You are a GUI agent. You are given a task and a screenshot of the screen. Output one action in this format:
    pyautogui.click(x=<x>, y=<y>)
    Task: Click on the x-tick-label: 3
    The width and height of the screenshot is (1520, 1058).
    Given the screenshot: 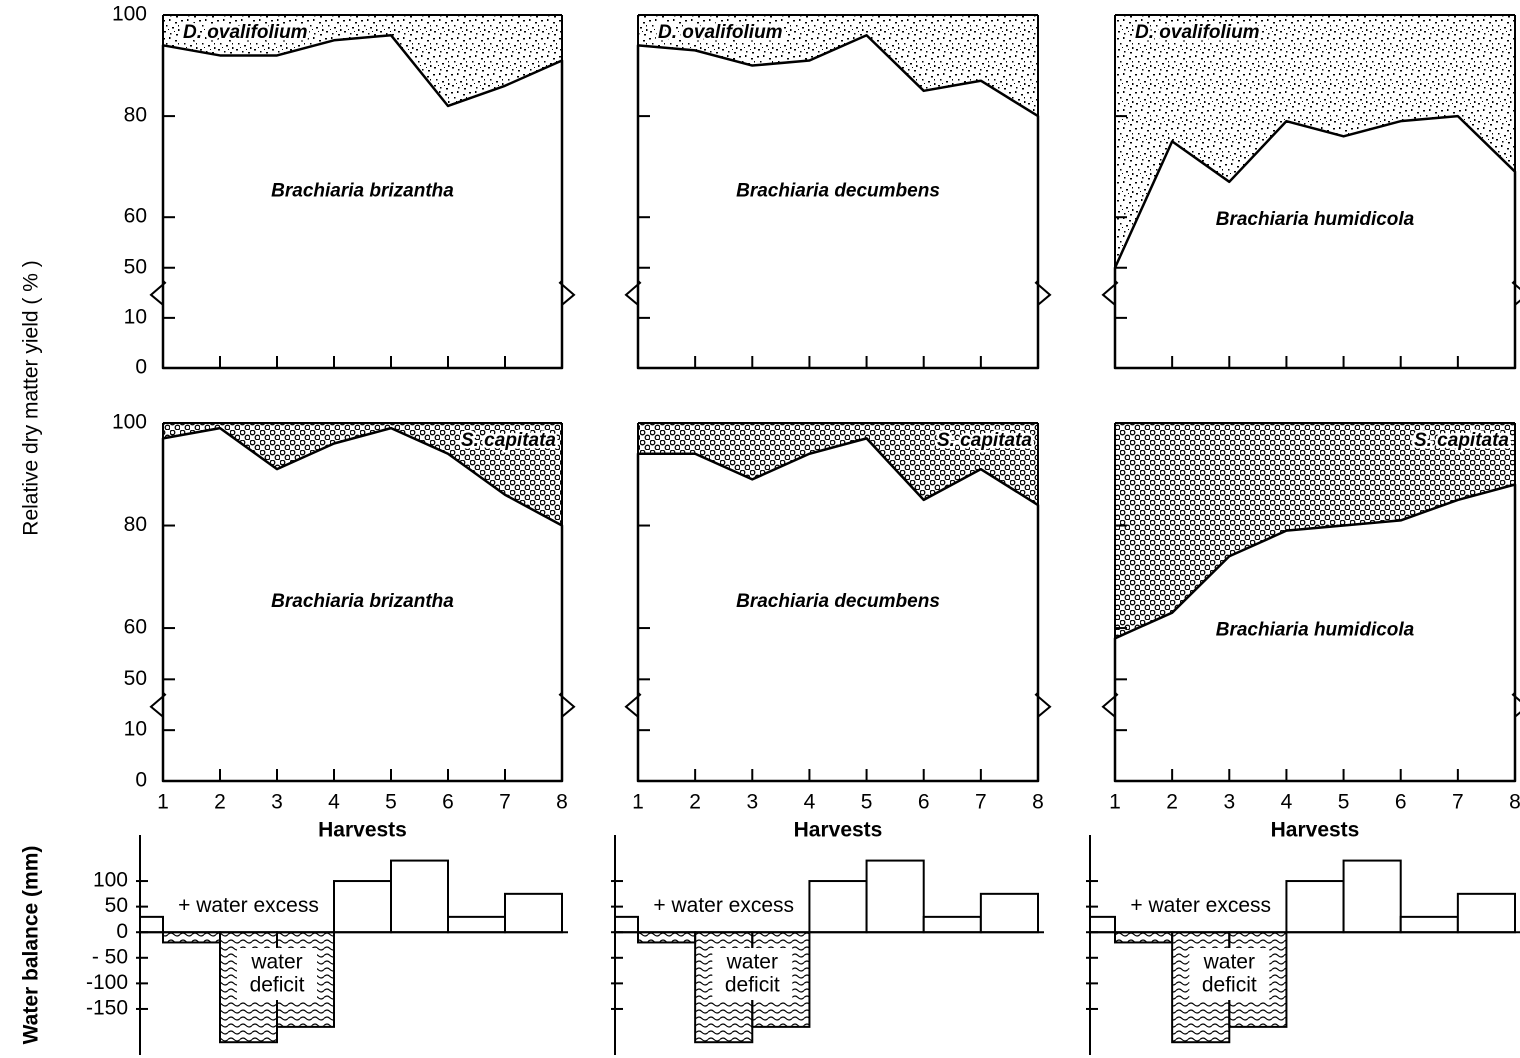 What is the action you would take?
    pyautogui.click(x=752, y=802)
    